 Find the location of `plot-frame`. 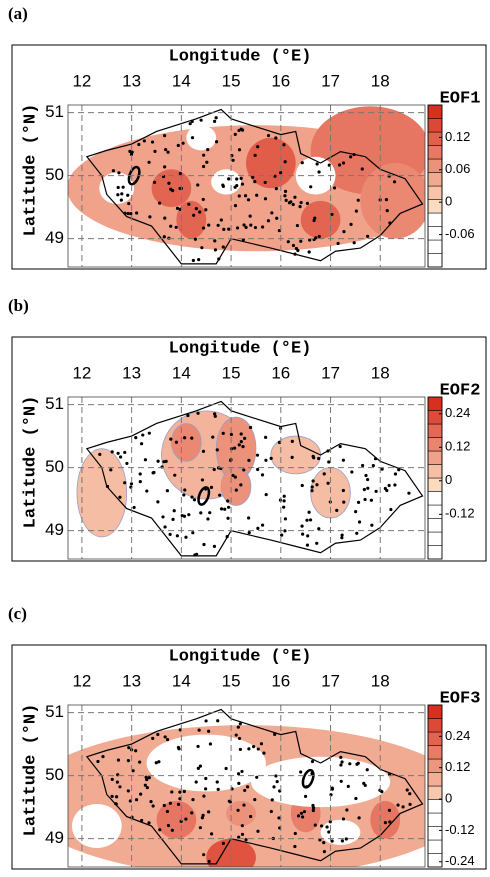

plot-frame is located at coordinates (246, 786).